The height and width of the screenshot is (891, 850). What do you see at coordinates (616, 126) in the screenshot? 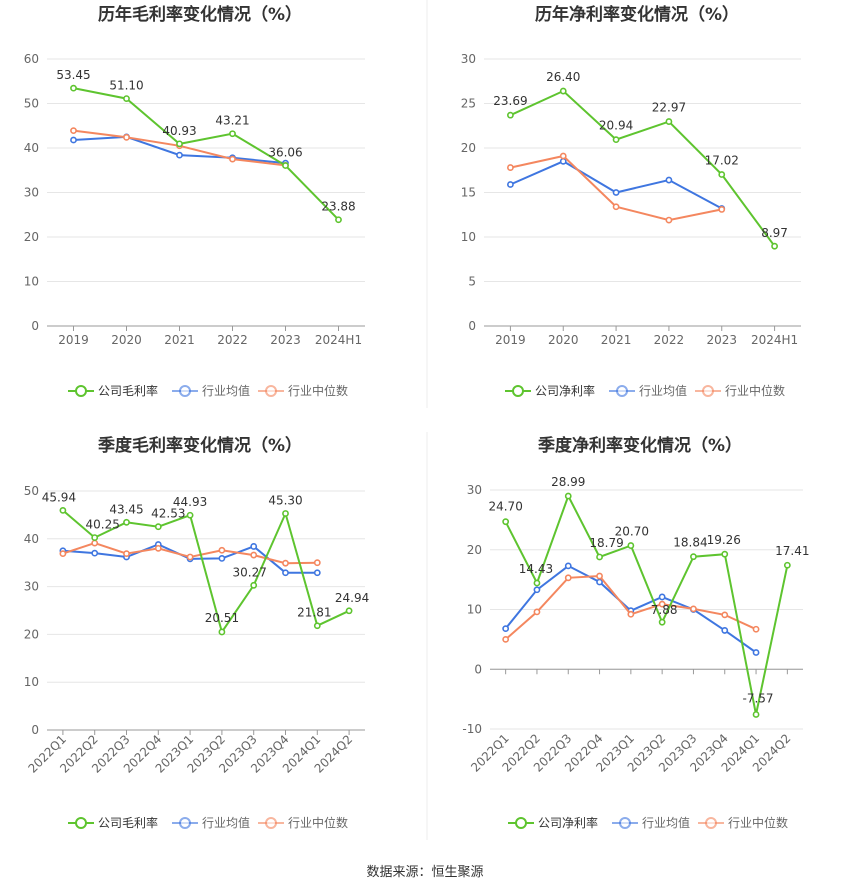
I see `data-label: 20.94` at bounding box center [616, 126].